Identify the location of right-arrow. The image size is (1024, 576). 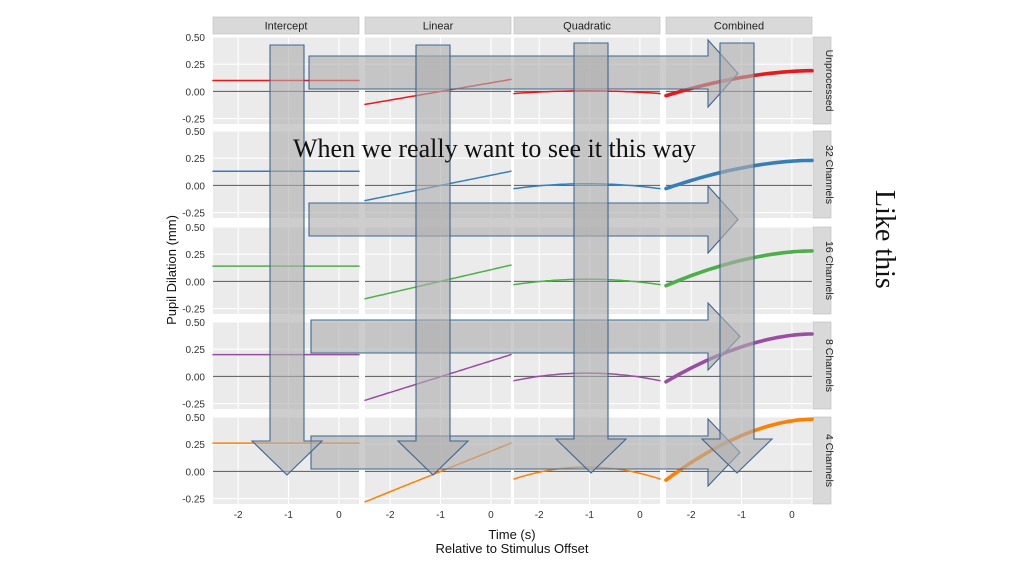
(525, 452).